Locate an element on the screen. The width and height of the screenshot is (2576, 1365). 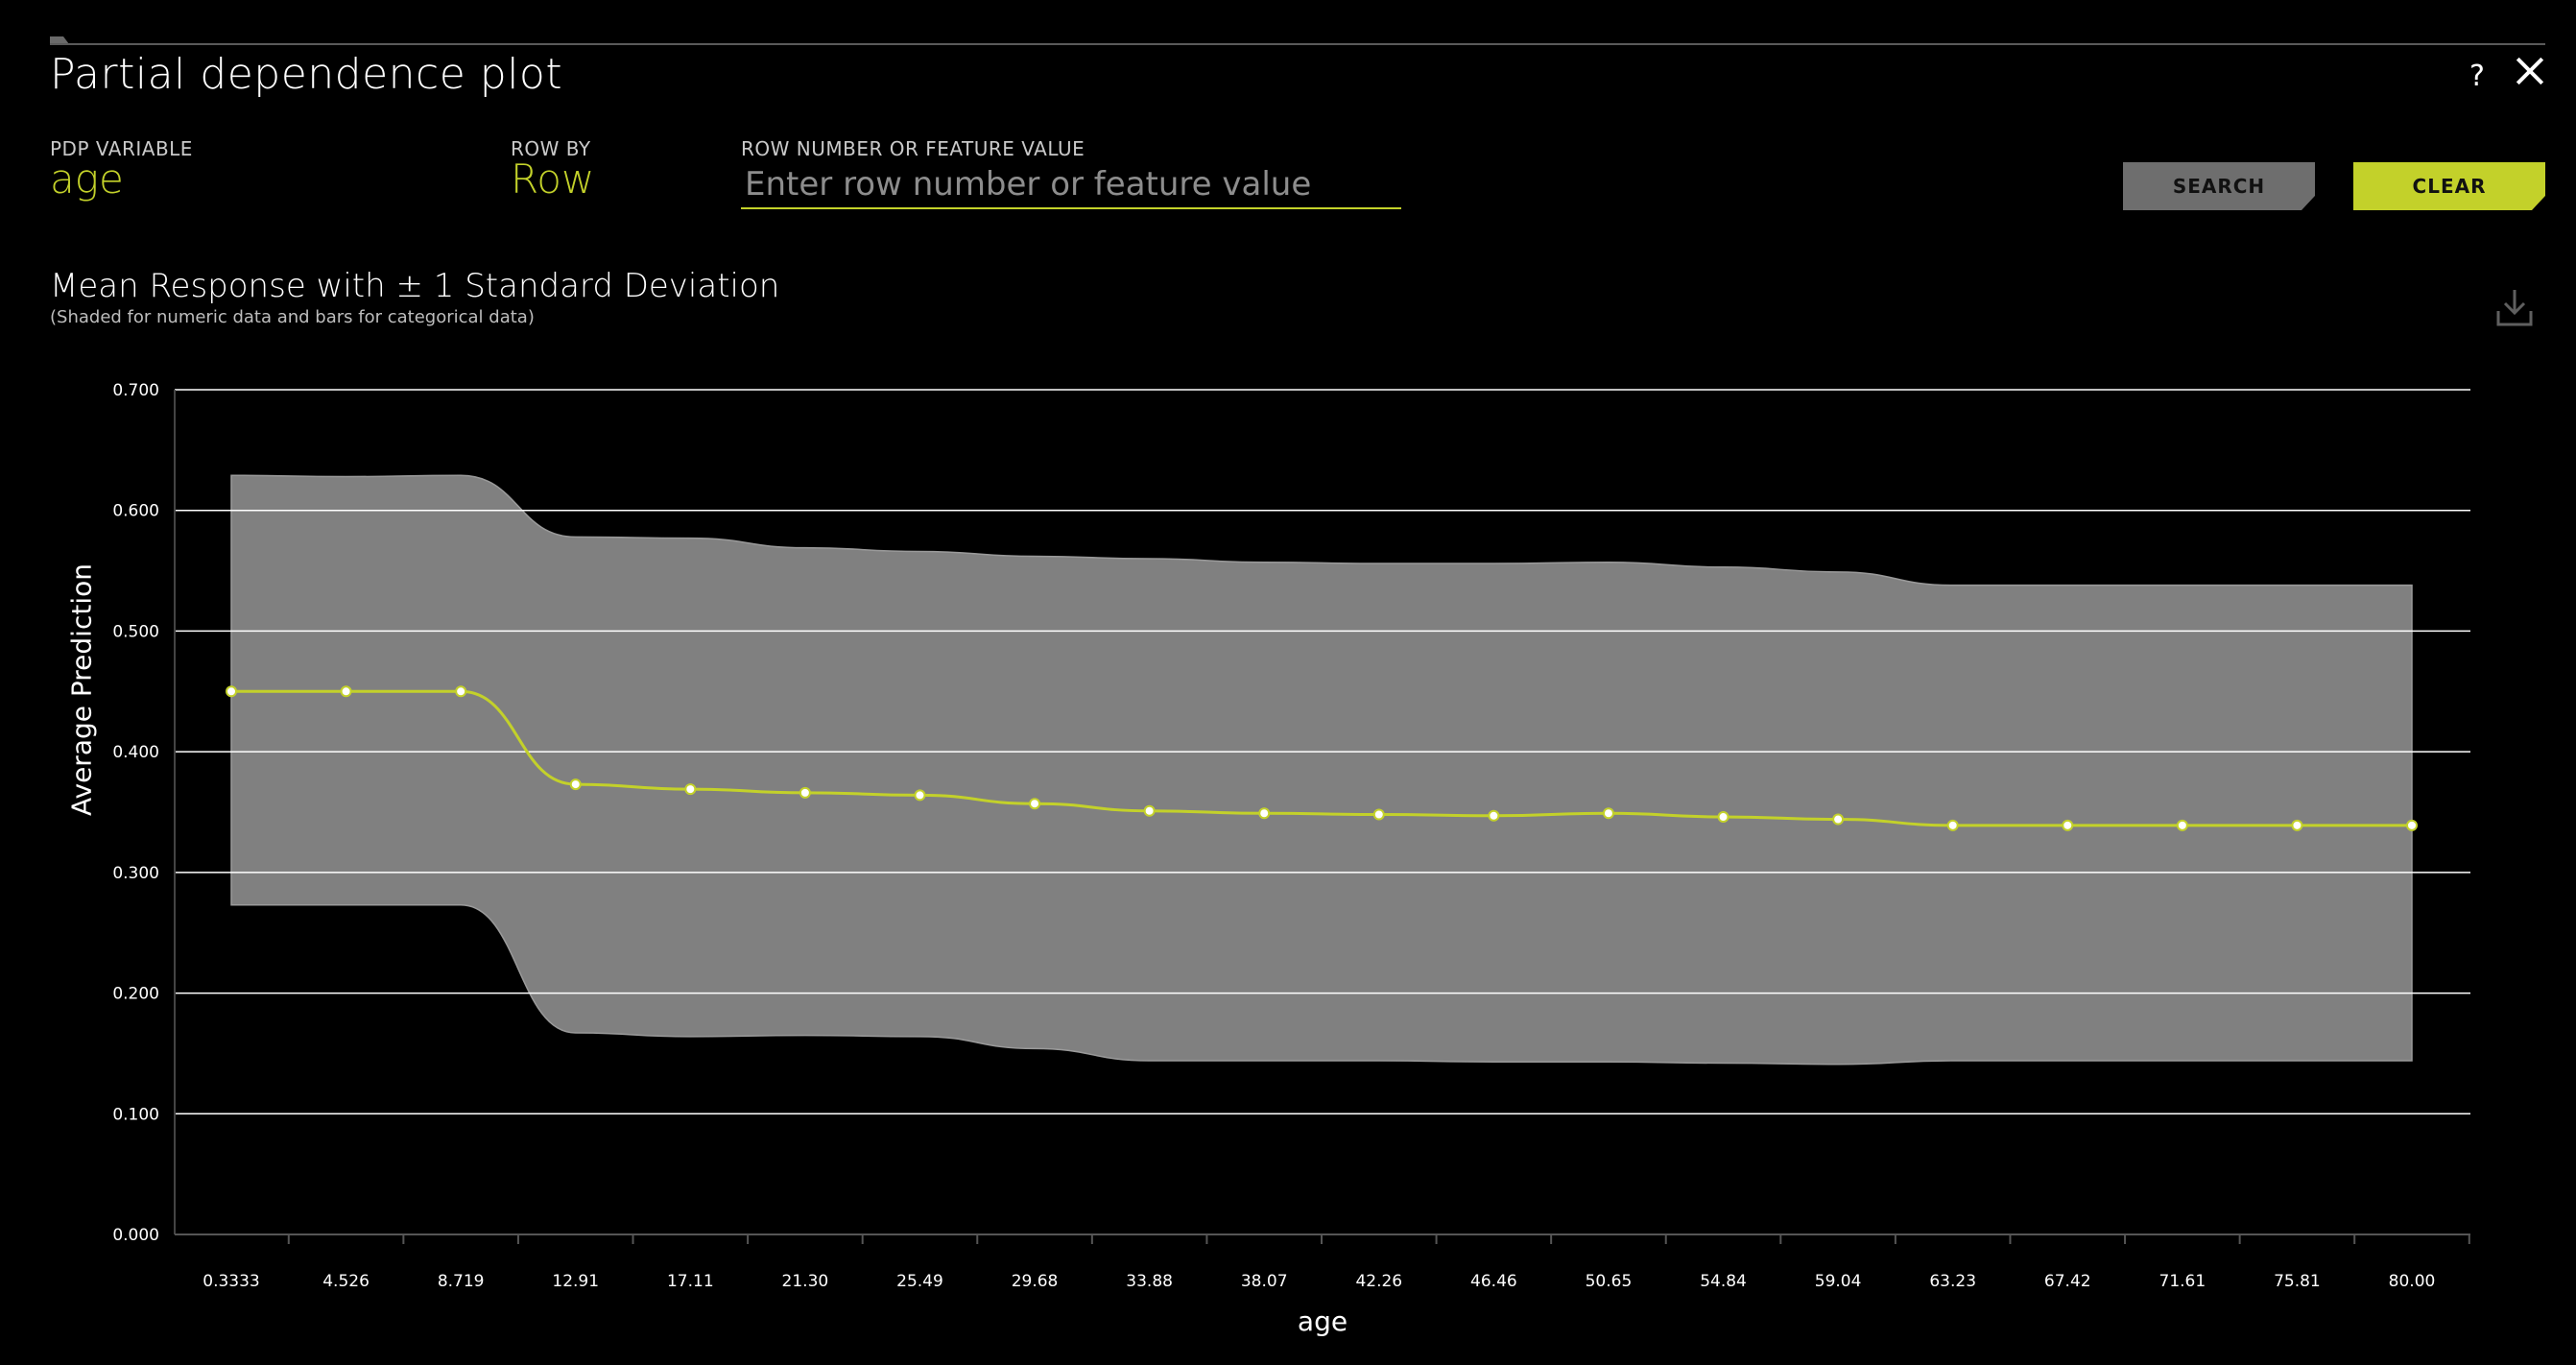
search-button: SEARCH is located at coordinates (2219, 186).